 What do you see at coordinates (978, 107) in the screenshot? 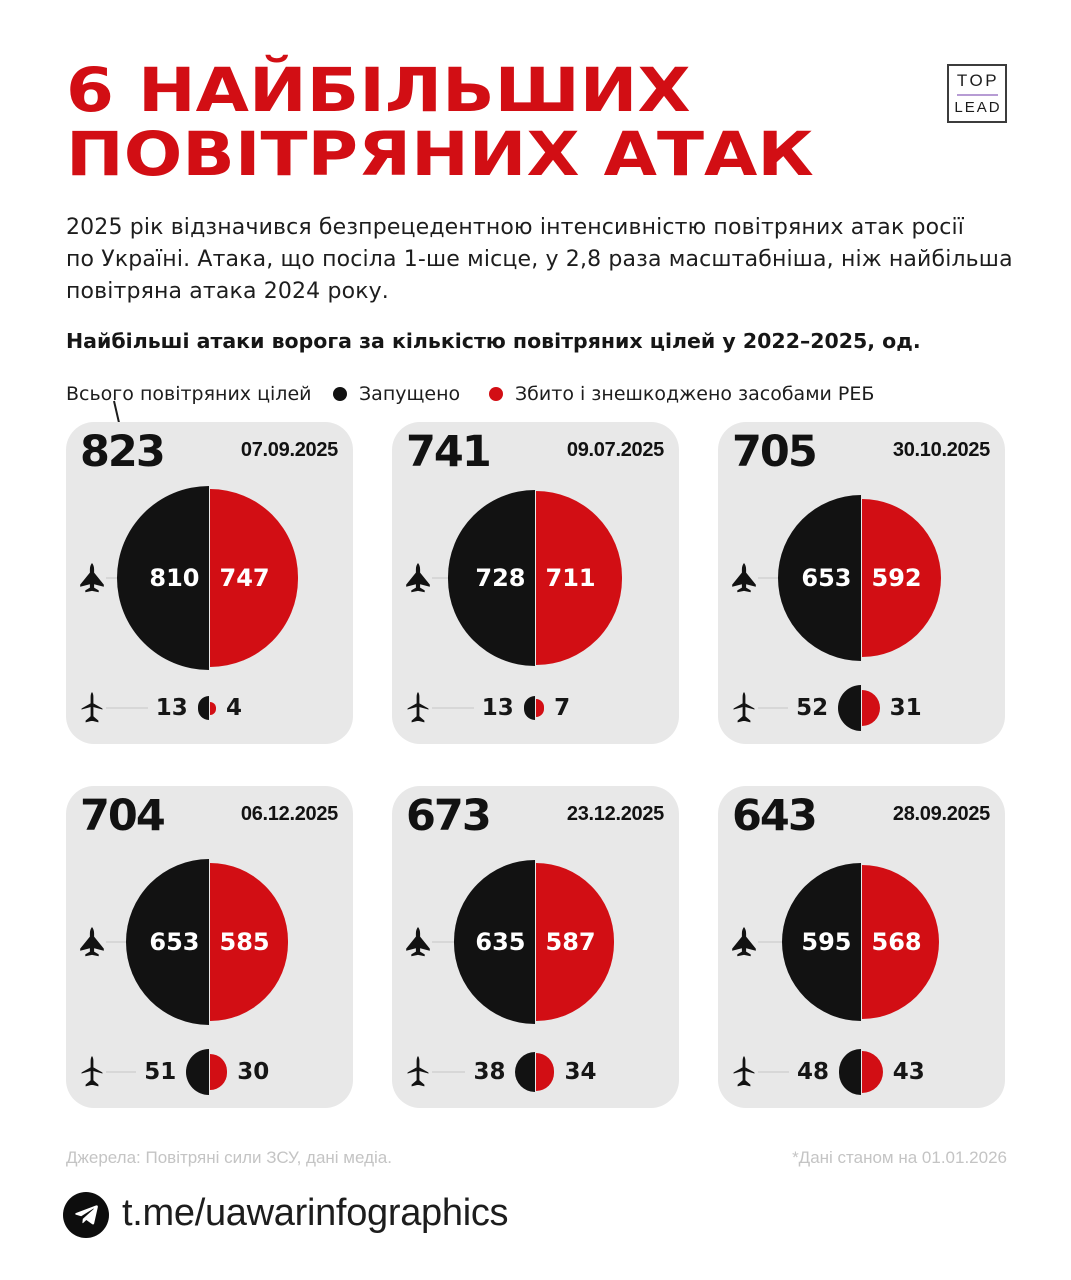
I see `toplead-logo-lead-text: LEAD` at bounding box center [978, 107].